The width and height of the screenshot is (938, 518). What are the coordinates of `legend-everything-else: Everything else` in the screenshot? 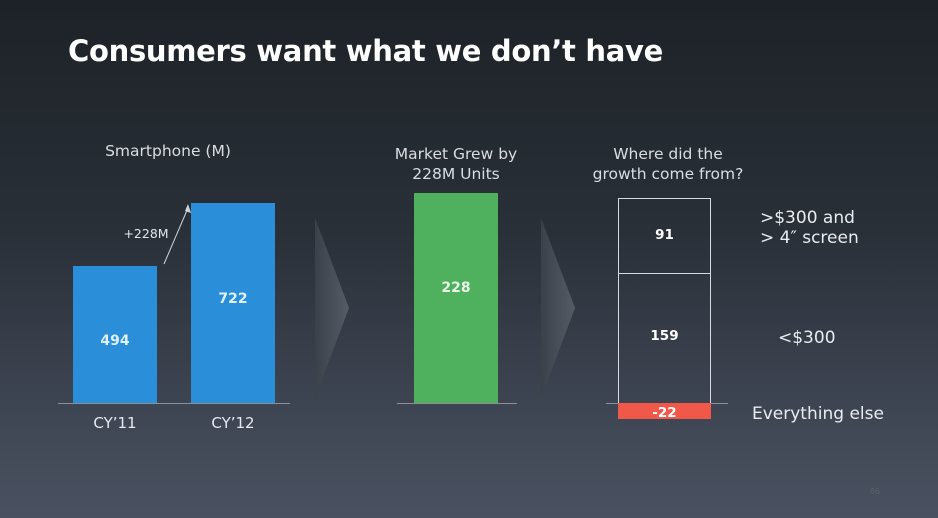 It's located at (818, 414).